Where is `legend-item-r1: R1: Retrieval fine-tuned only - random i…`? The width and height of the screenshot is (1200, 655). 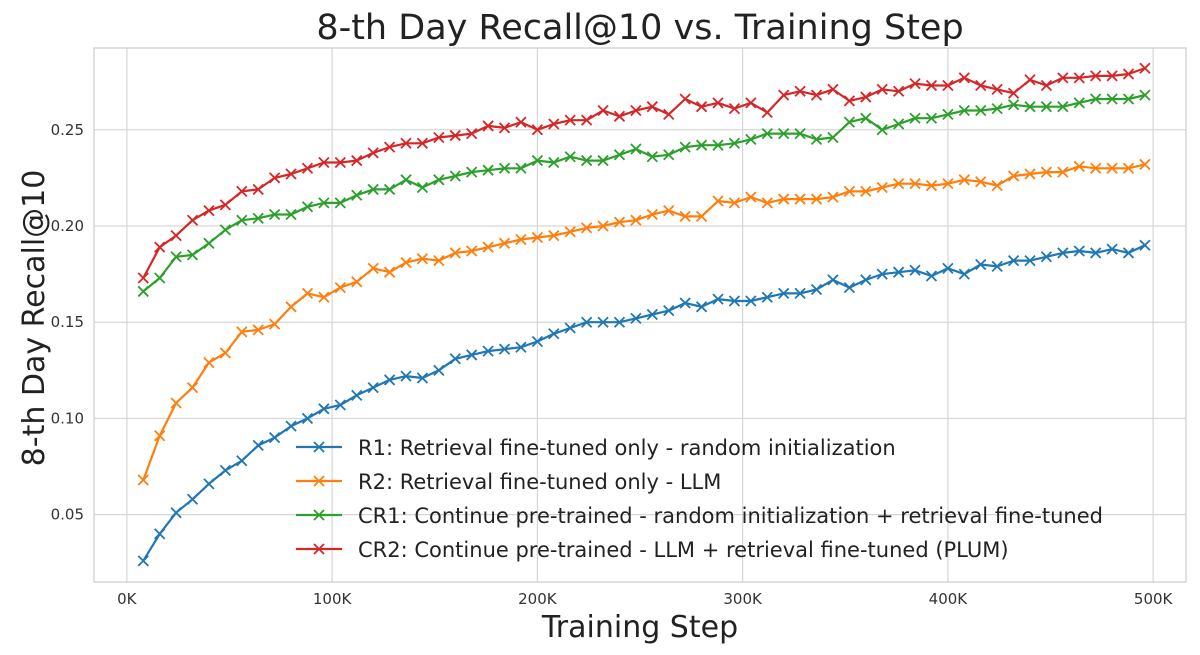
legend-item-r1: R1: Retrieval fine-tuned only - random i… is located at coordinates (596, 448).